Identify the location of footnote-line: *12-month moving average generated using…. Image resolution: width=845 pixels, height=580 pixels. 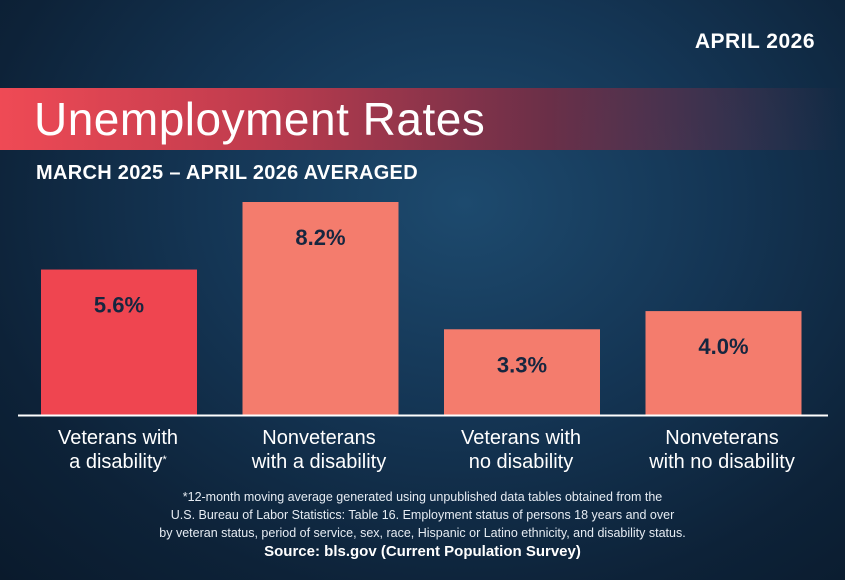
(422, 497).